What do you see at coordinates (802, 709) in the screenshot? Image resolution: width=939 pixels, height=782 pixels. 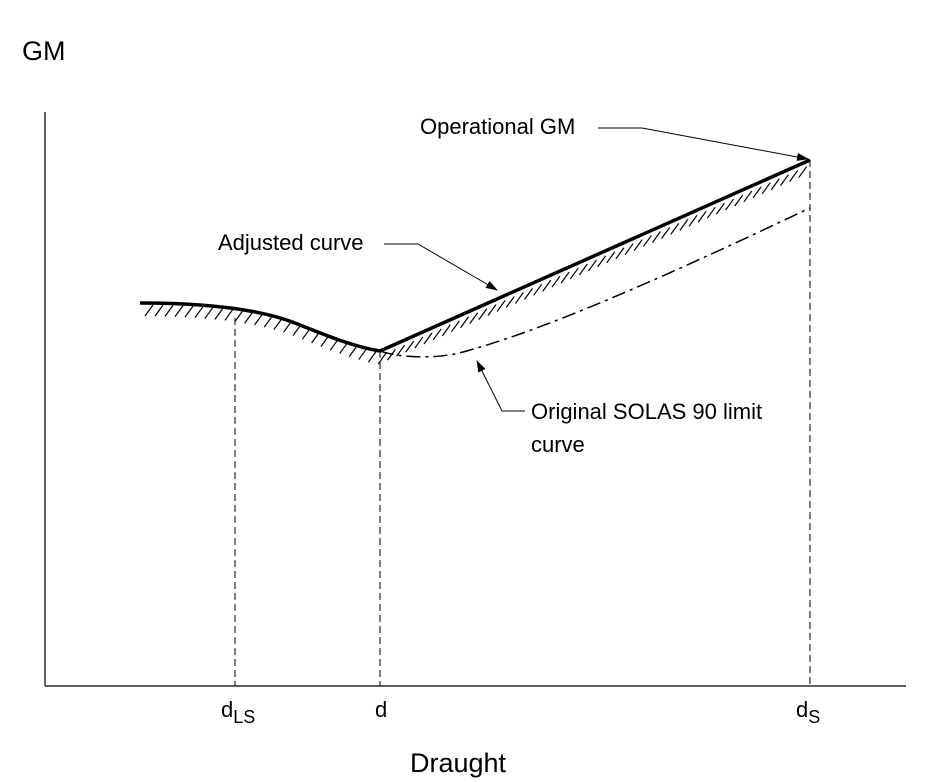 I see `tick-label-ds-base: d` at bounding box center [802, 709].